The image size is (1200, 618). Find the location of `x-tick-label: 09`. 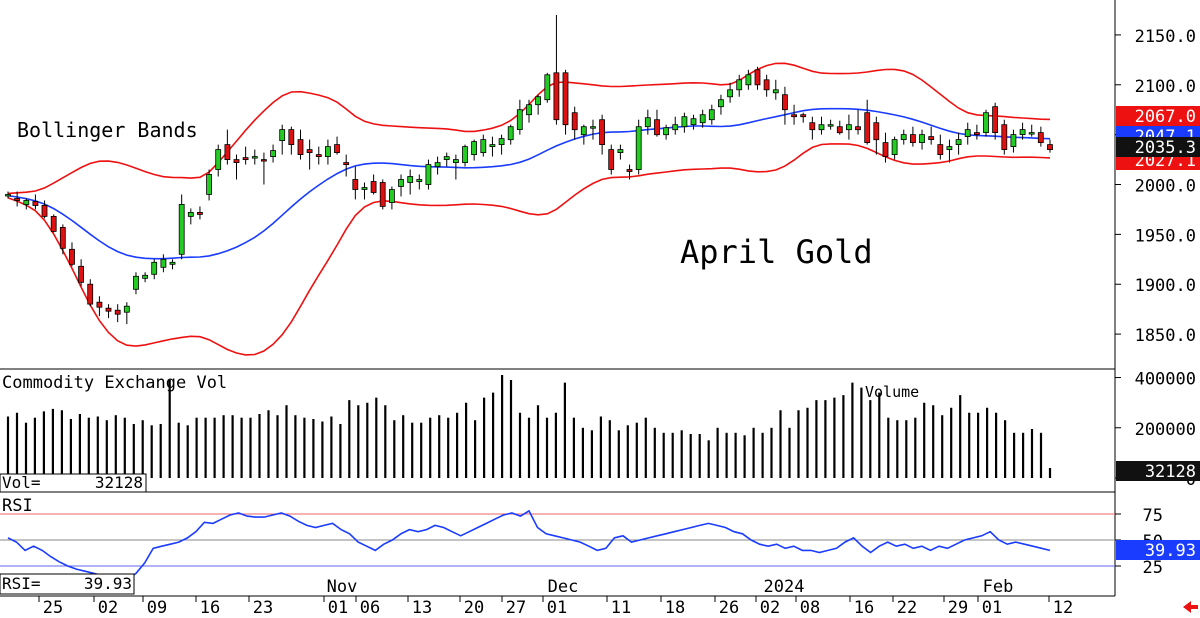

x-tick-label: 09 is located at coordinates (157, 608).